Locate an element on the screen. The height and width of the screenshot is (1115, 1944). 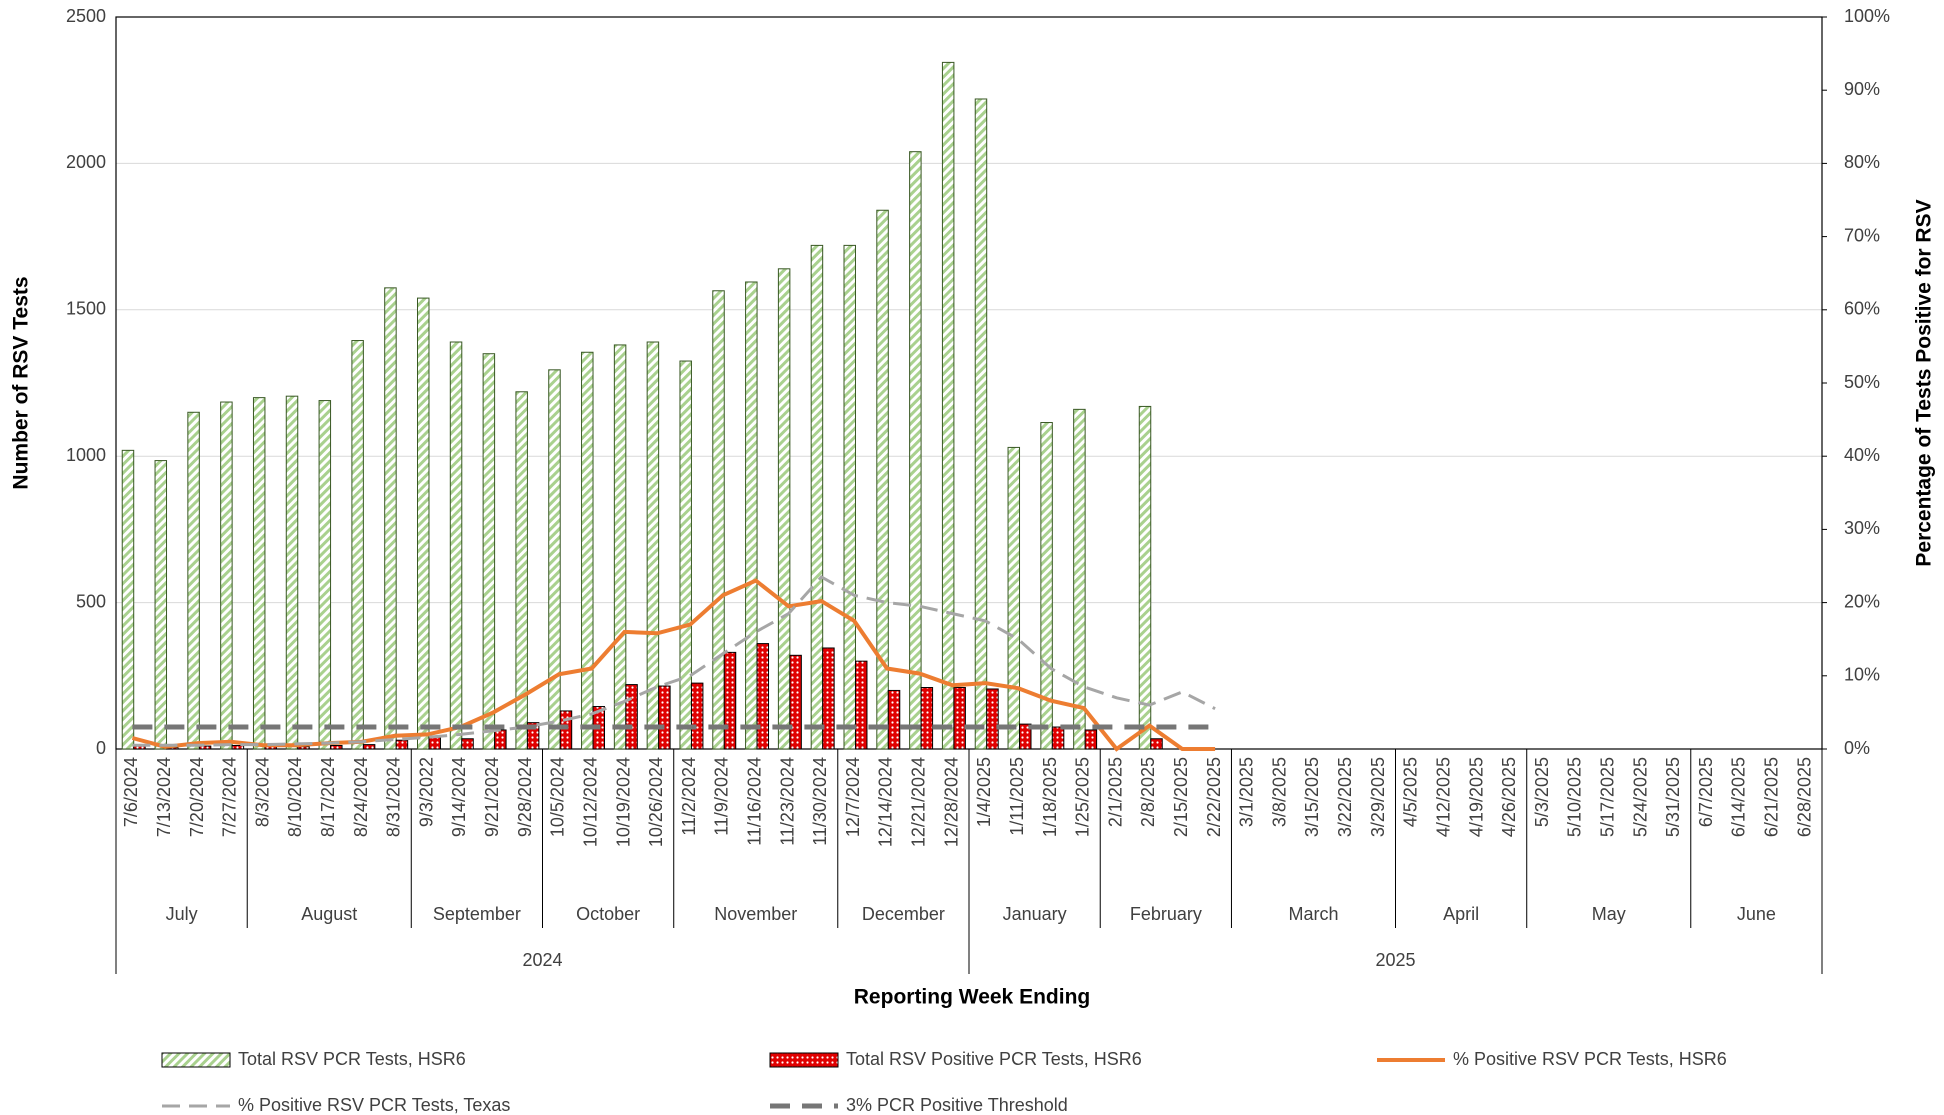
month-label: May is located at coordinates (1609, 914).